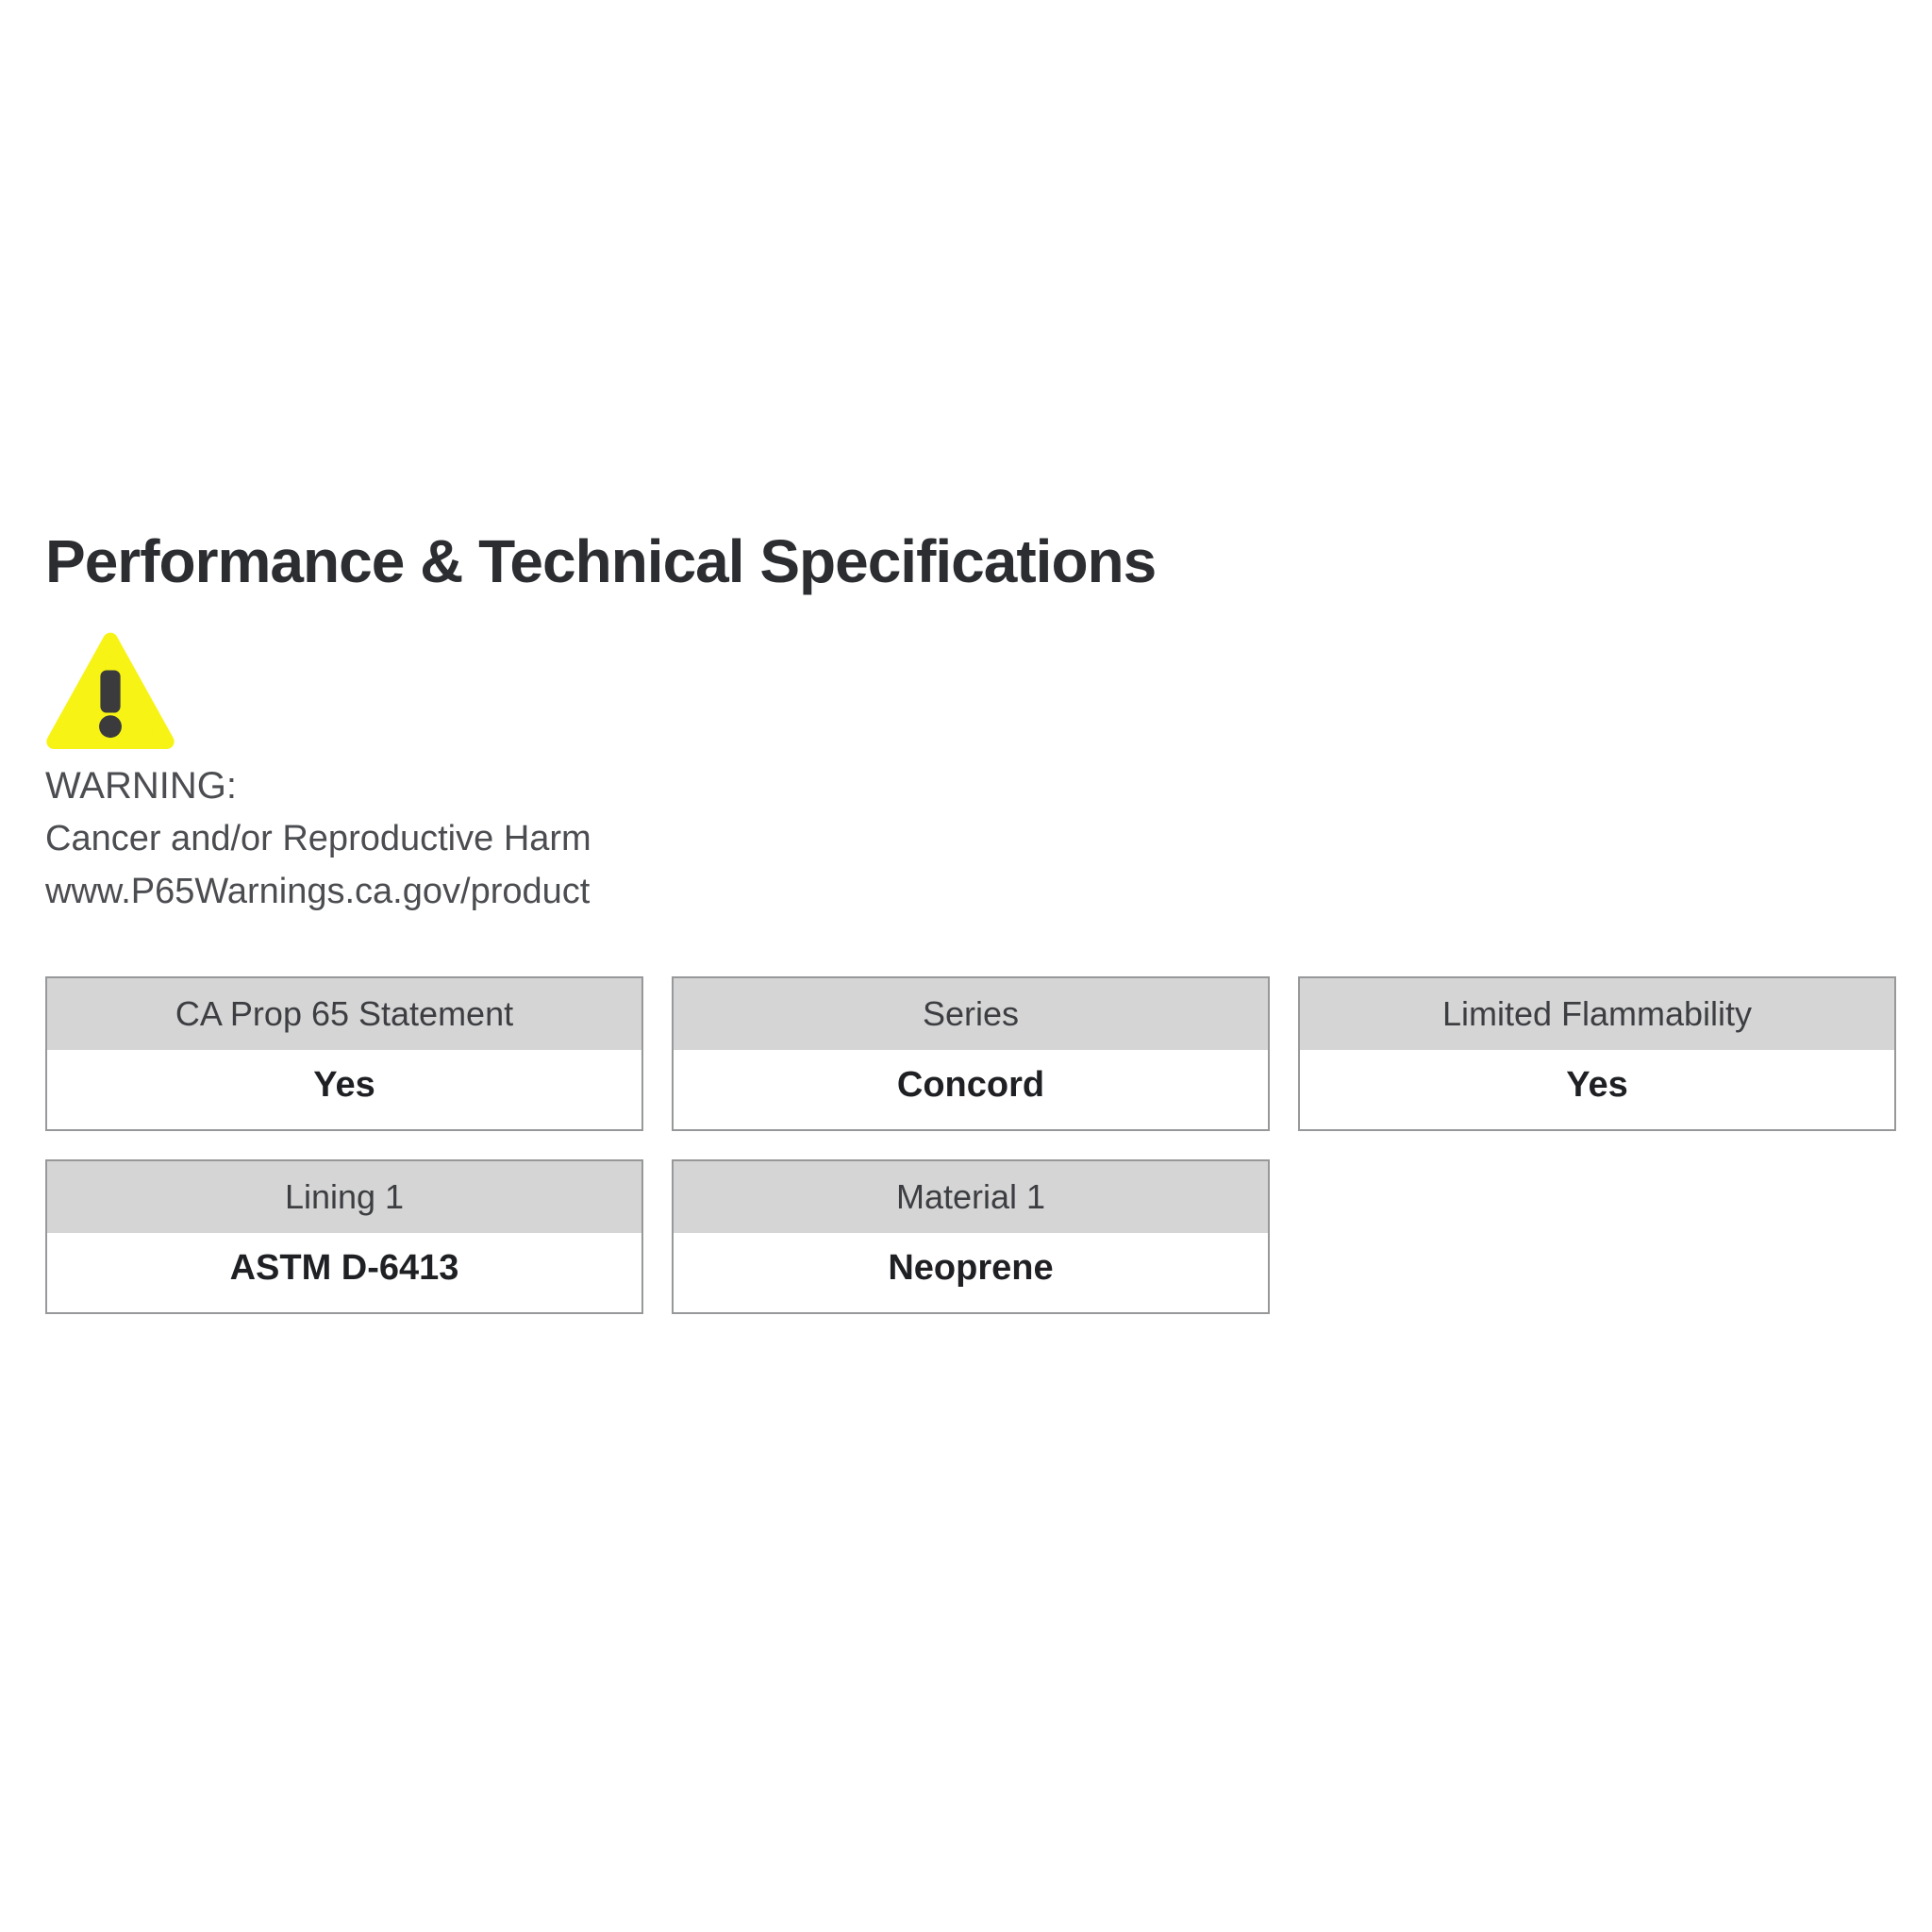  Describe the element at coordinates (344, 1015) in the screenshot. I see `spec-card-label: CA Prop 65 Statement` at that location.